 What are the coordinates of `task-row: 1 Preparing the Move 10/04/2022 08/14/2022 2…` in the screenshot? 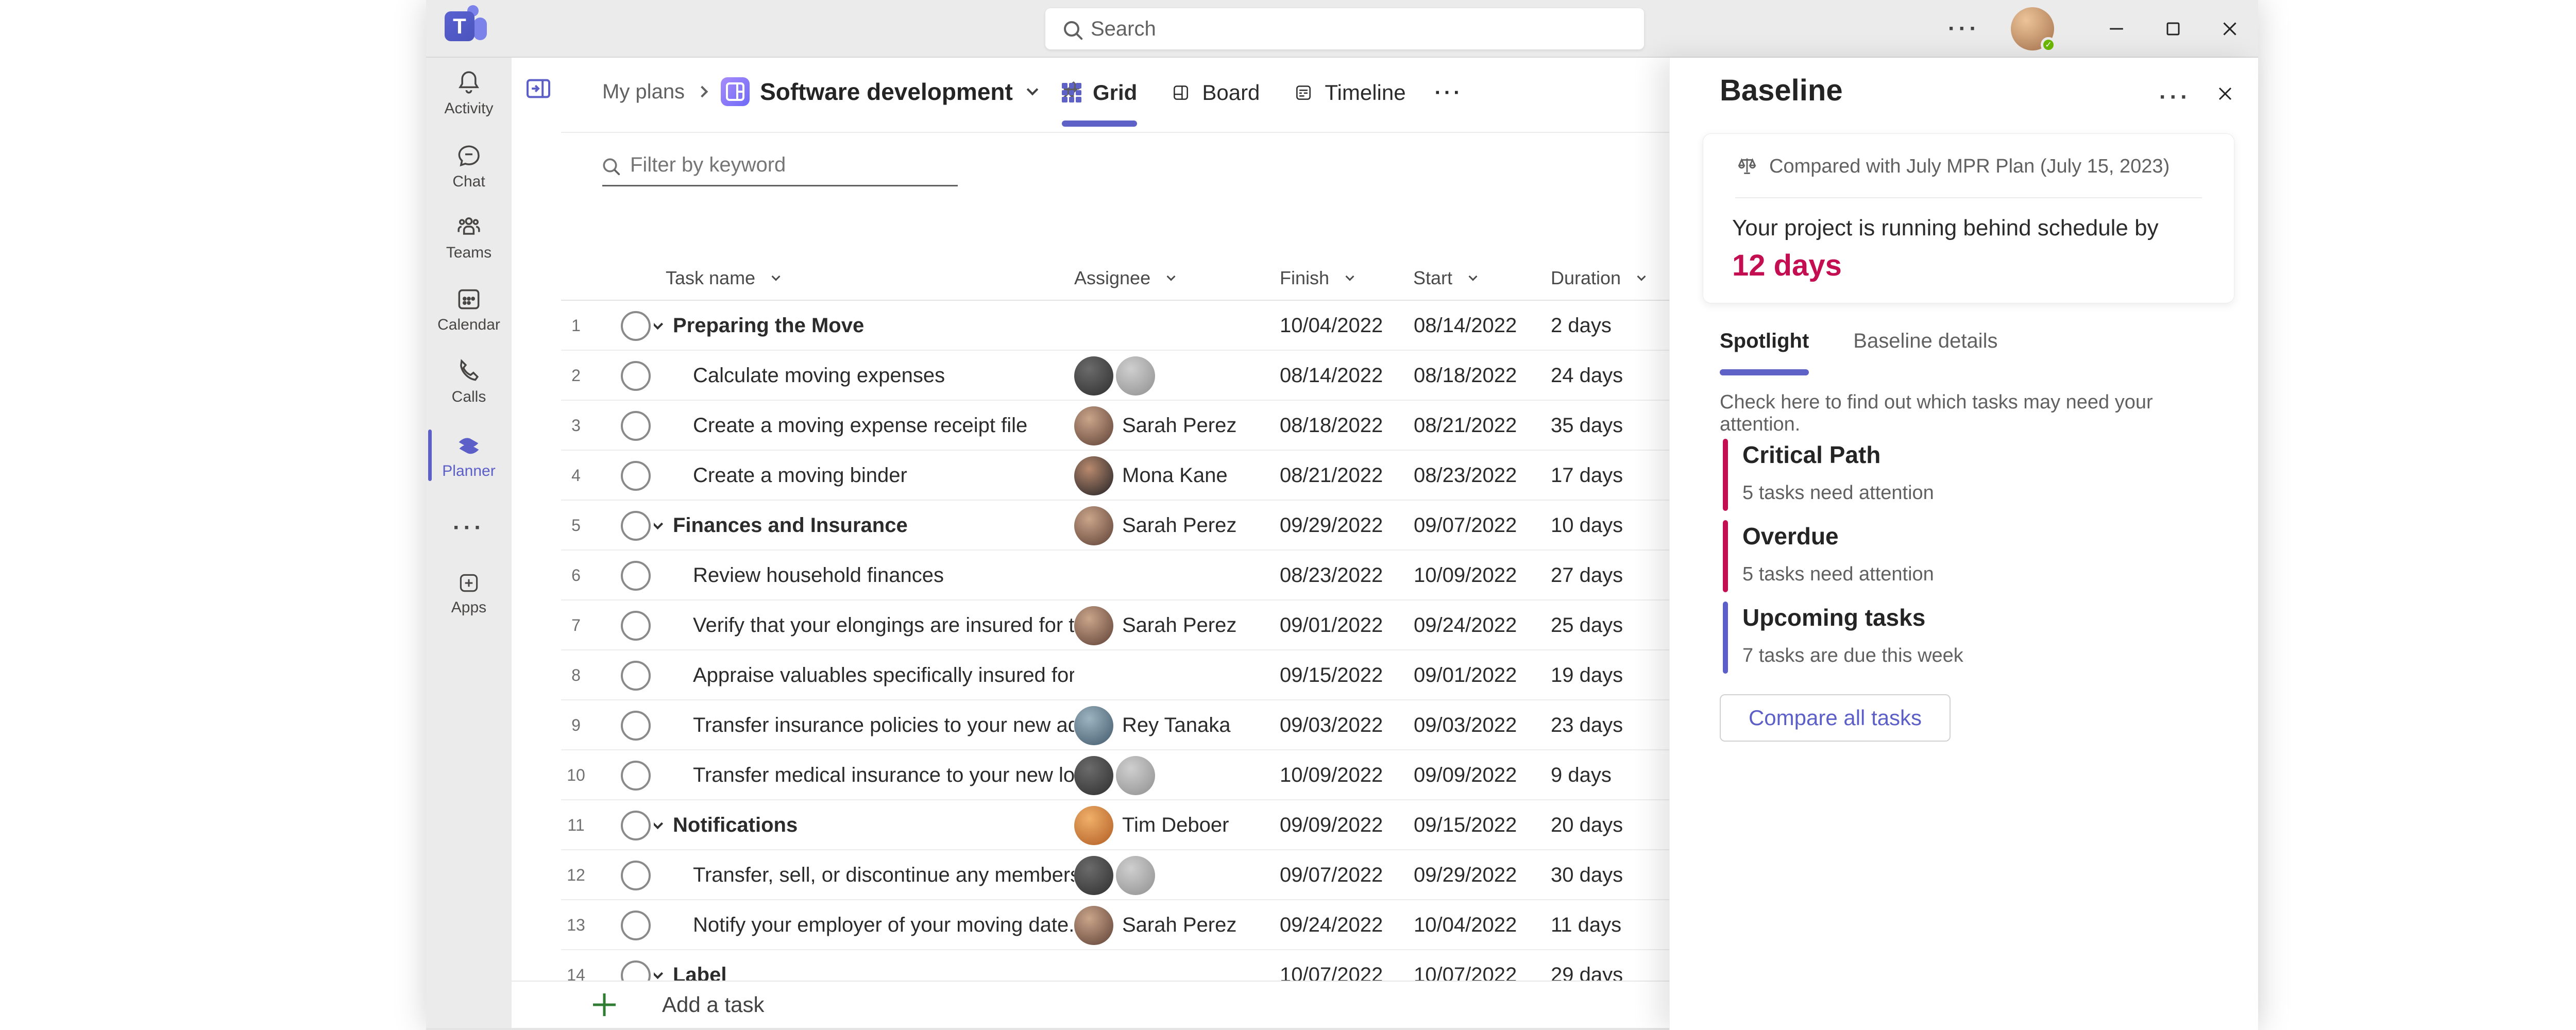 It's located at (1409, 326).